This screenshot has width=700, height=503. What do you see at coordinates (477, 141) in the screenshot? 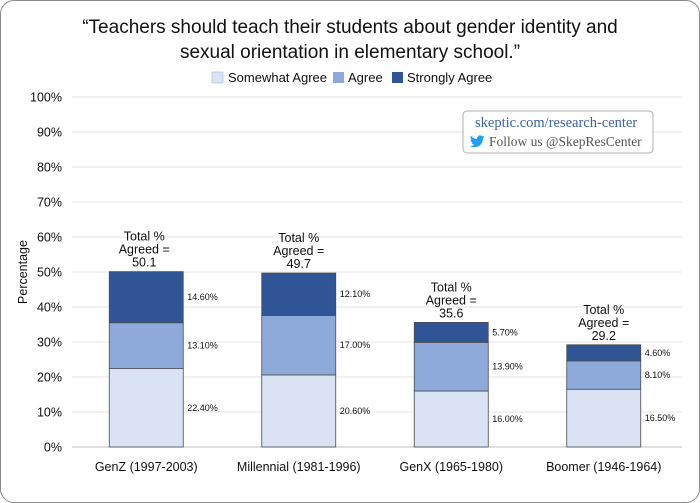
I see `twitter-bird-icon` at bounding box center [477, 141].